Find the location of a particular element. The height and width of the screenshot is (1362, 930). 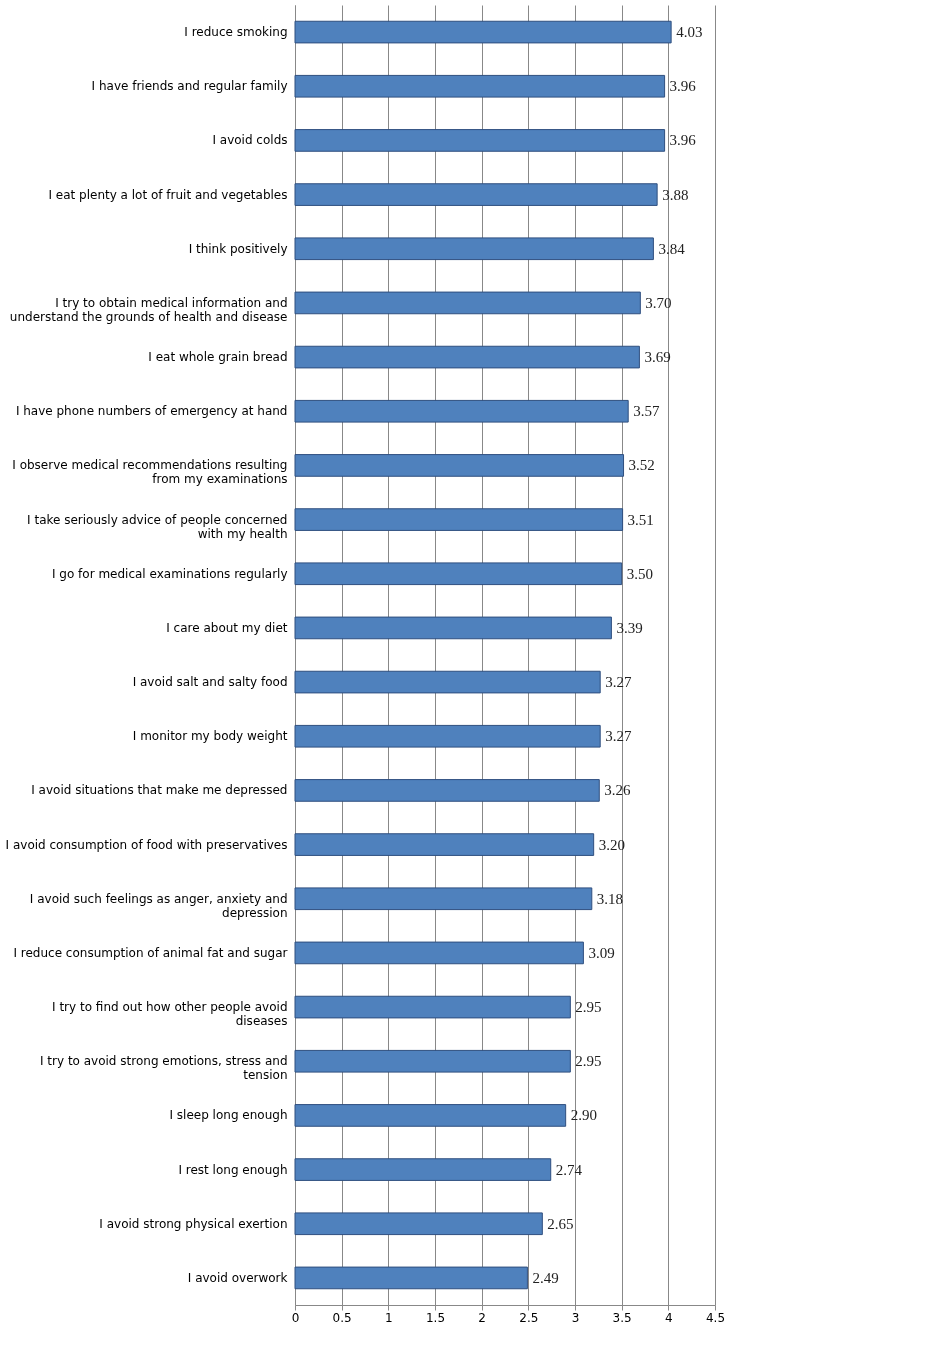

data-label: 2.65 is located at coordinates (560, 1223).